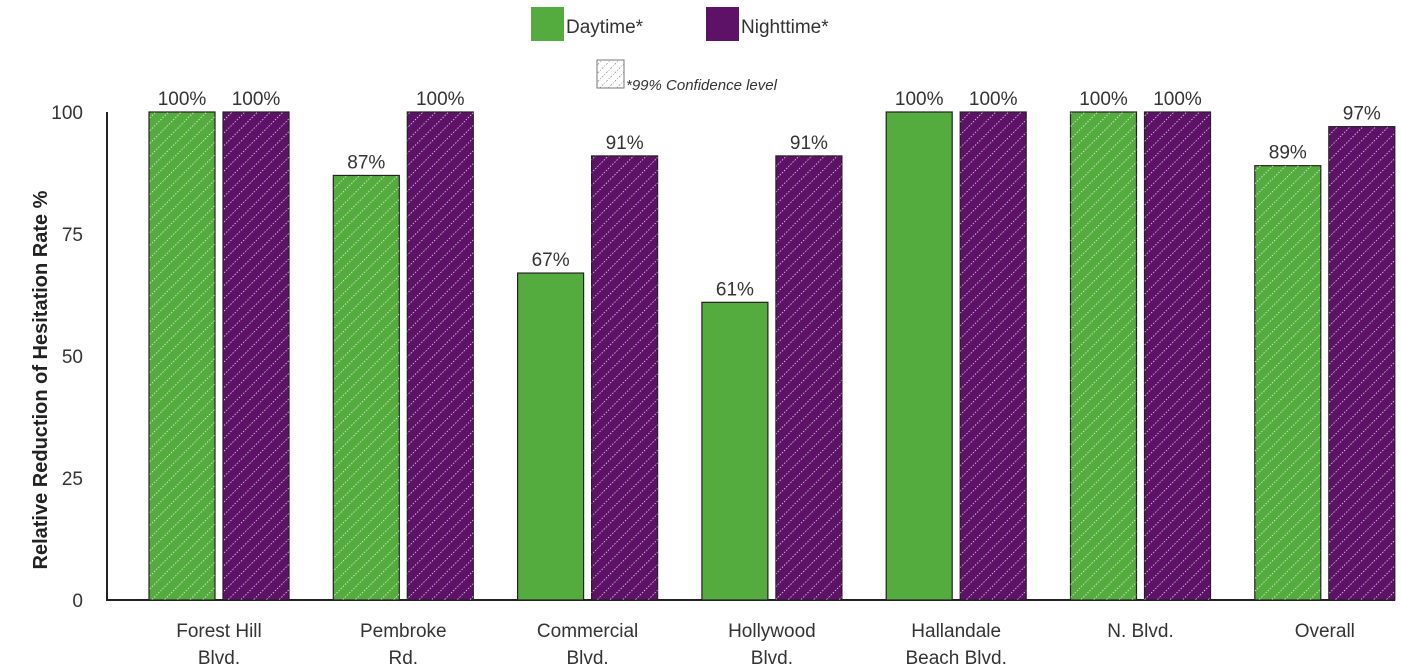 The image size is (1401, 671). What do you see at coordinates (72, 357) in the screenshot?
I see `y-tick-label: 50` at bounding box center [72, 357].